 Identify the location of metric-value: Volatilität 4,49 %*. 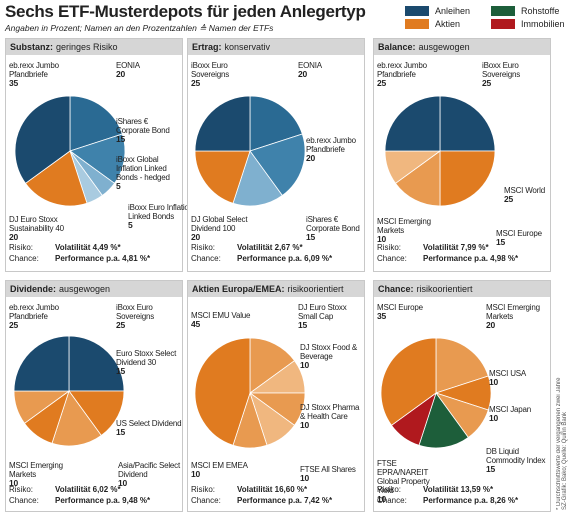
(88, 247).